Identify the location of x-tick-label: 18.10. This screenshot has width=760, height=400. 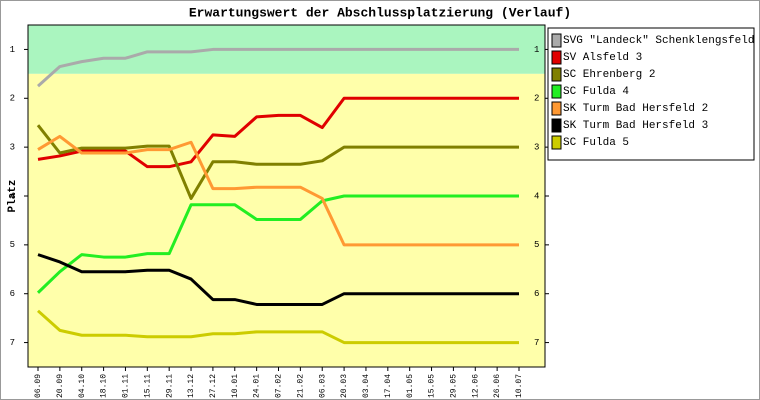
(104, 386).